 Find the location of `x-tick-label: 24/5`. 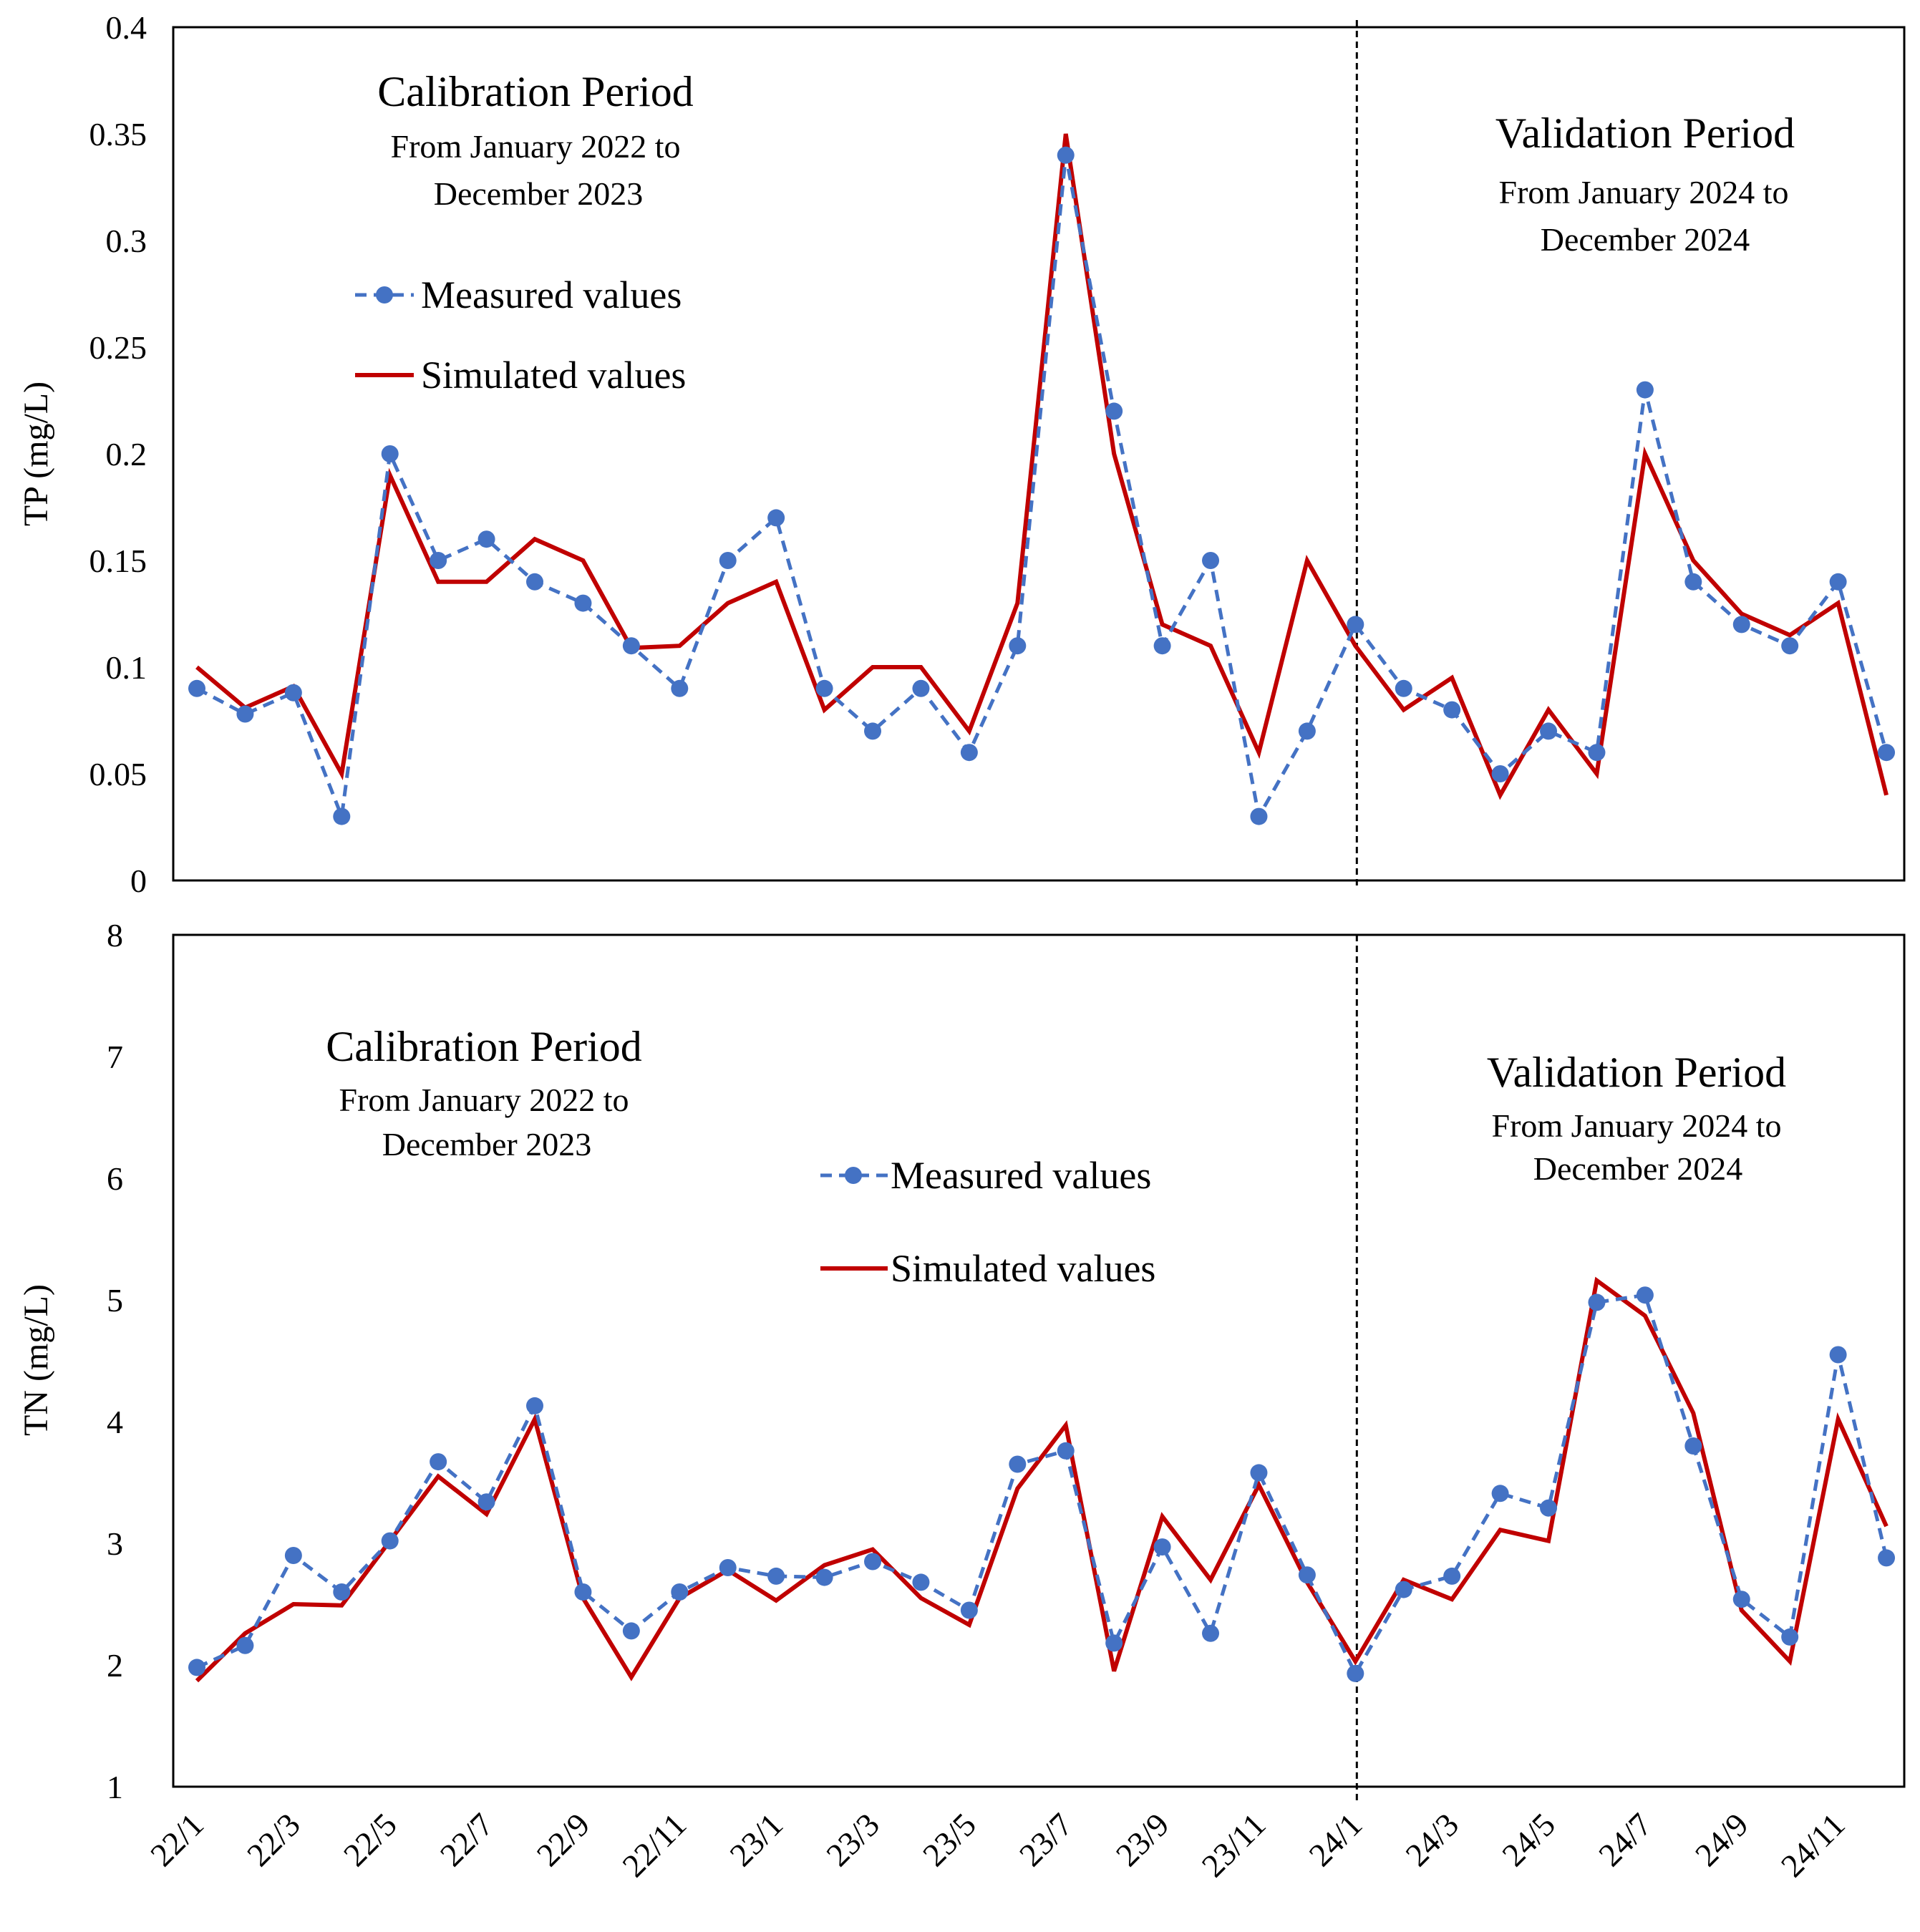

x-tick-label: 24/5 is located at coordinates (1528, 1840).